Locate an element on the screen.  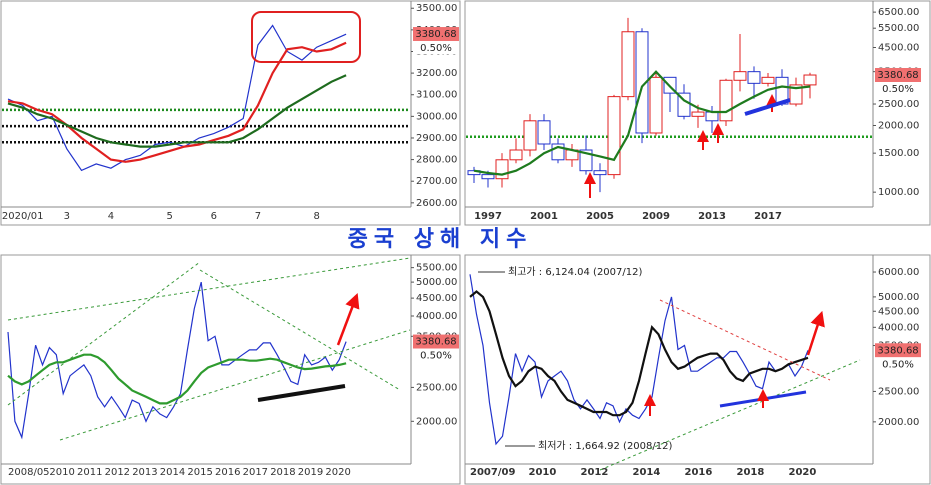
y-tick-label: 2900.00 is located at coordinates (436, 138).